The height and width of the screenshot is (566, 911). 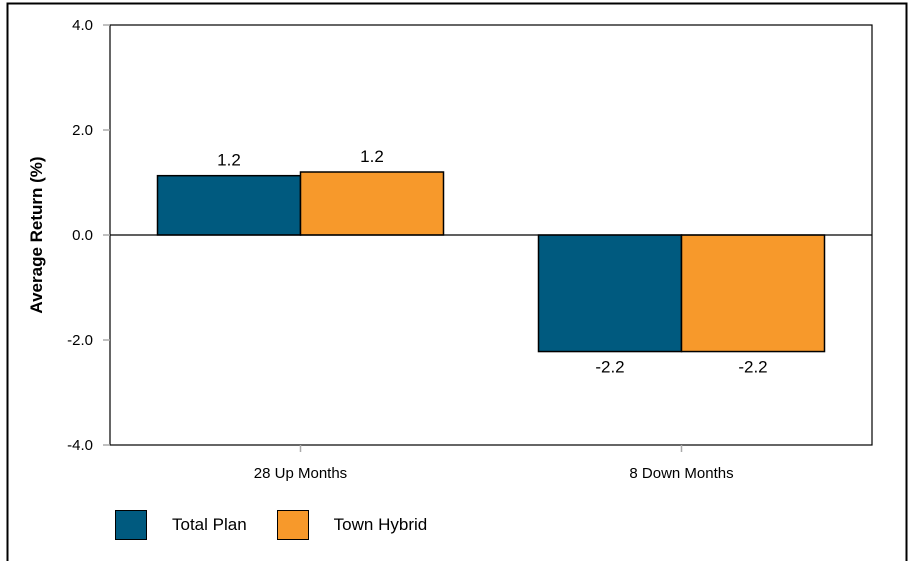 I want to click on y-axis: 4.0 2.0 0.0 -2.0 -4.0, so click(x=88, y=235).